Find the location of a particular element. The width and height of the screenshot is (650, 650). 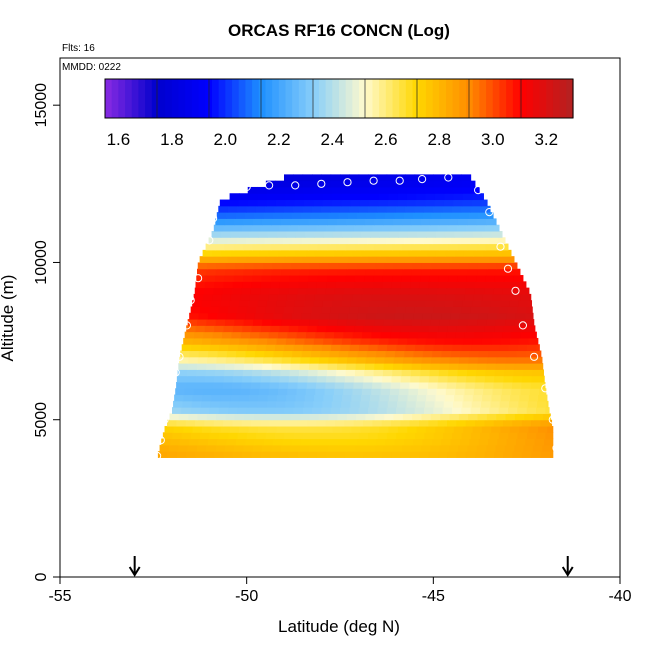

colorbar-tick-label: 2.0 is located at coordinates (225, 139).